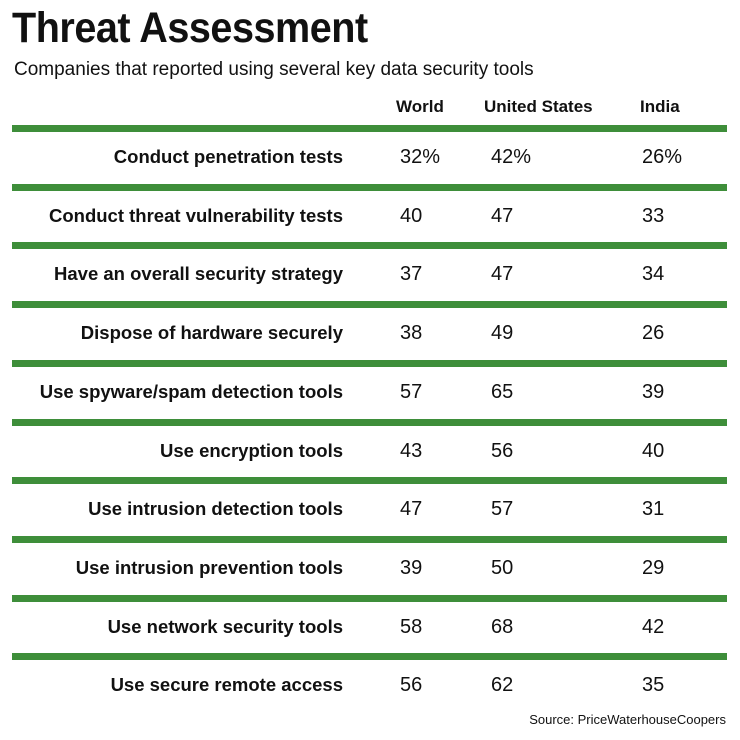 Image resolution: width=740 pixels, height=740 pixels. I want to click on table-cell-india: 26, so click(653, 333).